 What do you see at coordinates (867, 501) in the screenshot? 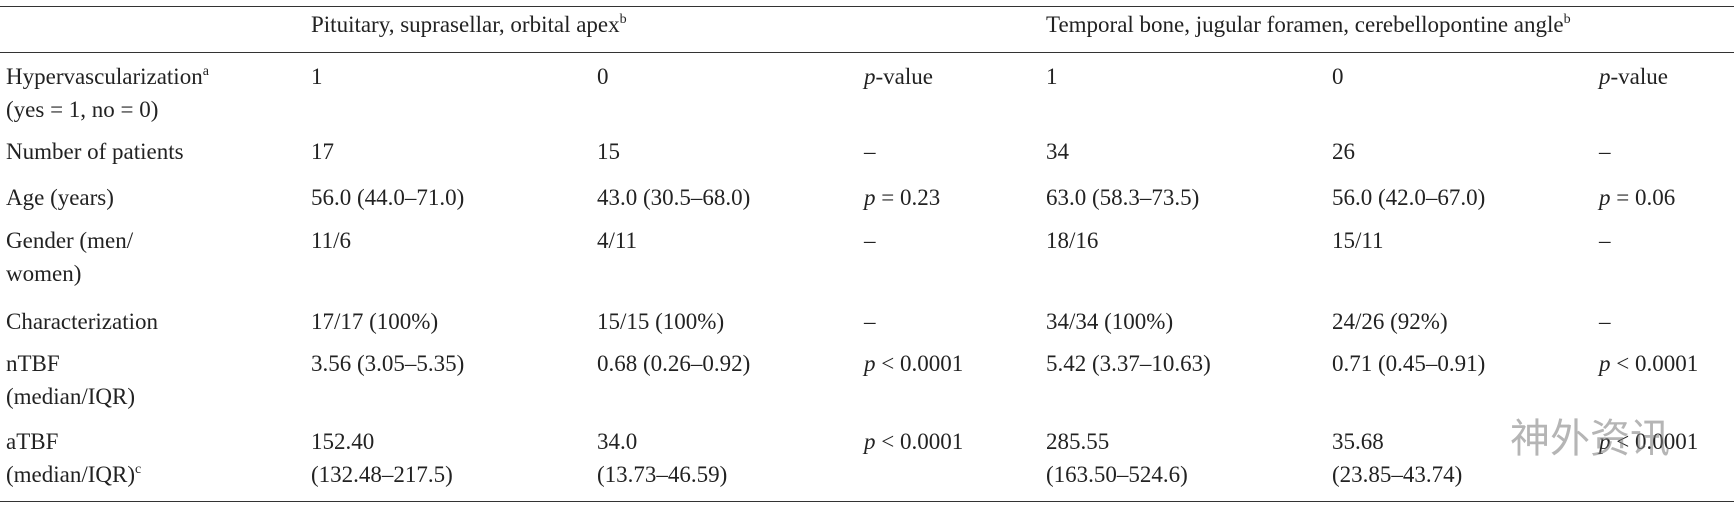
I see `bottom-rule` at bounding box center [867, 501].